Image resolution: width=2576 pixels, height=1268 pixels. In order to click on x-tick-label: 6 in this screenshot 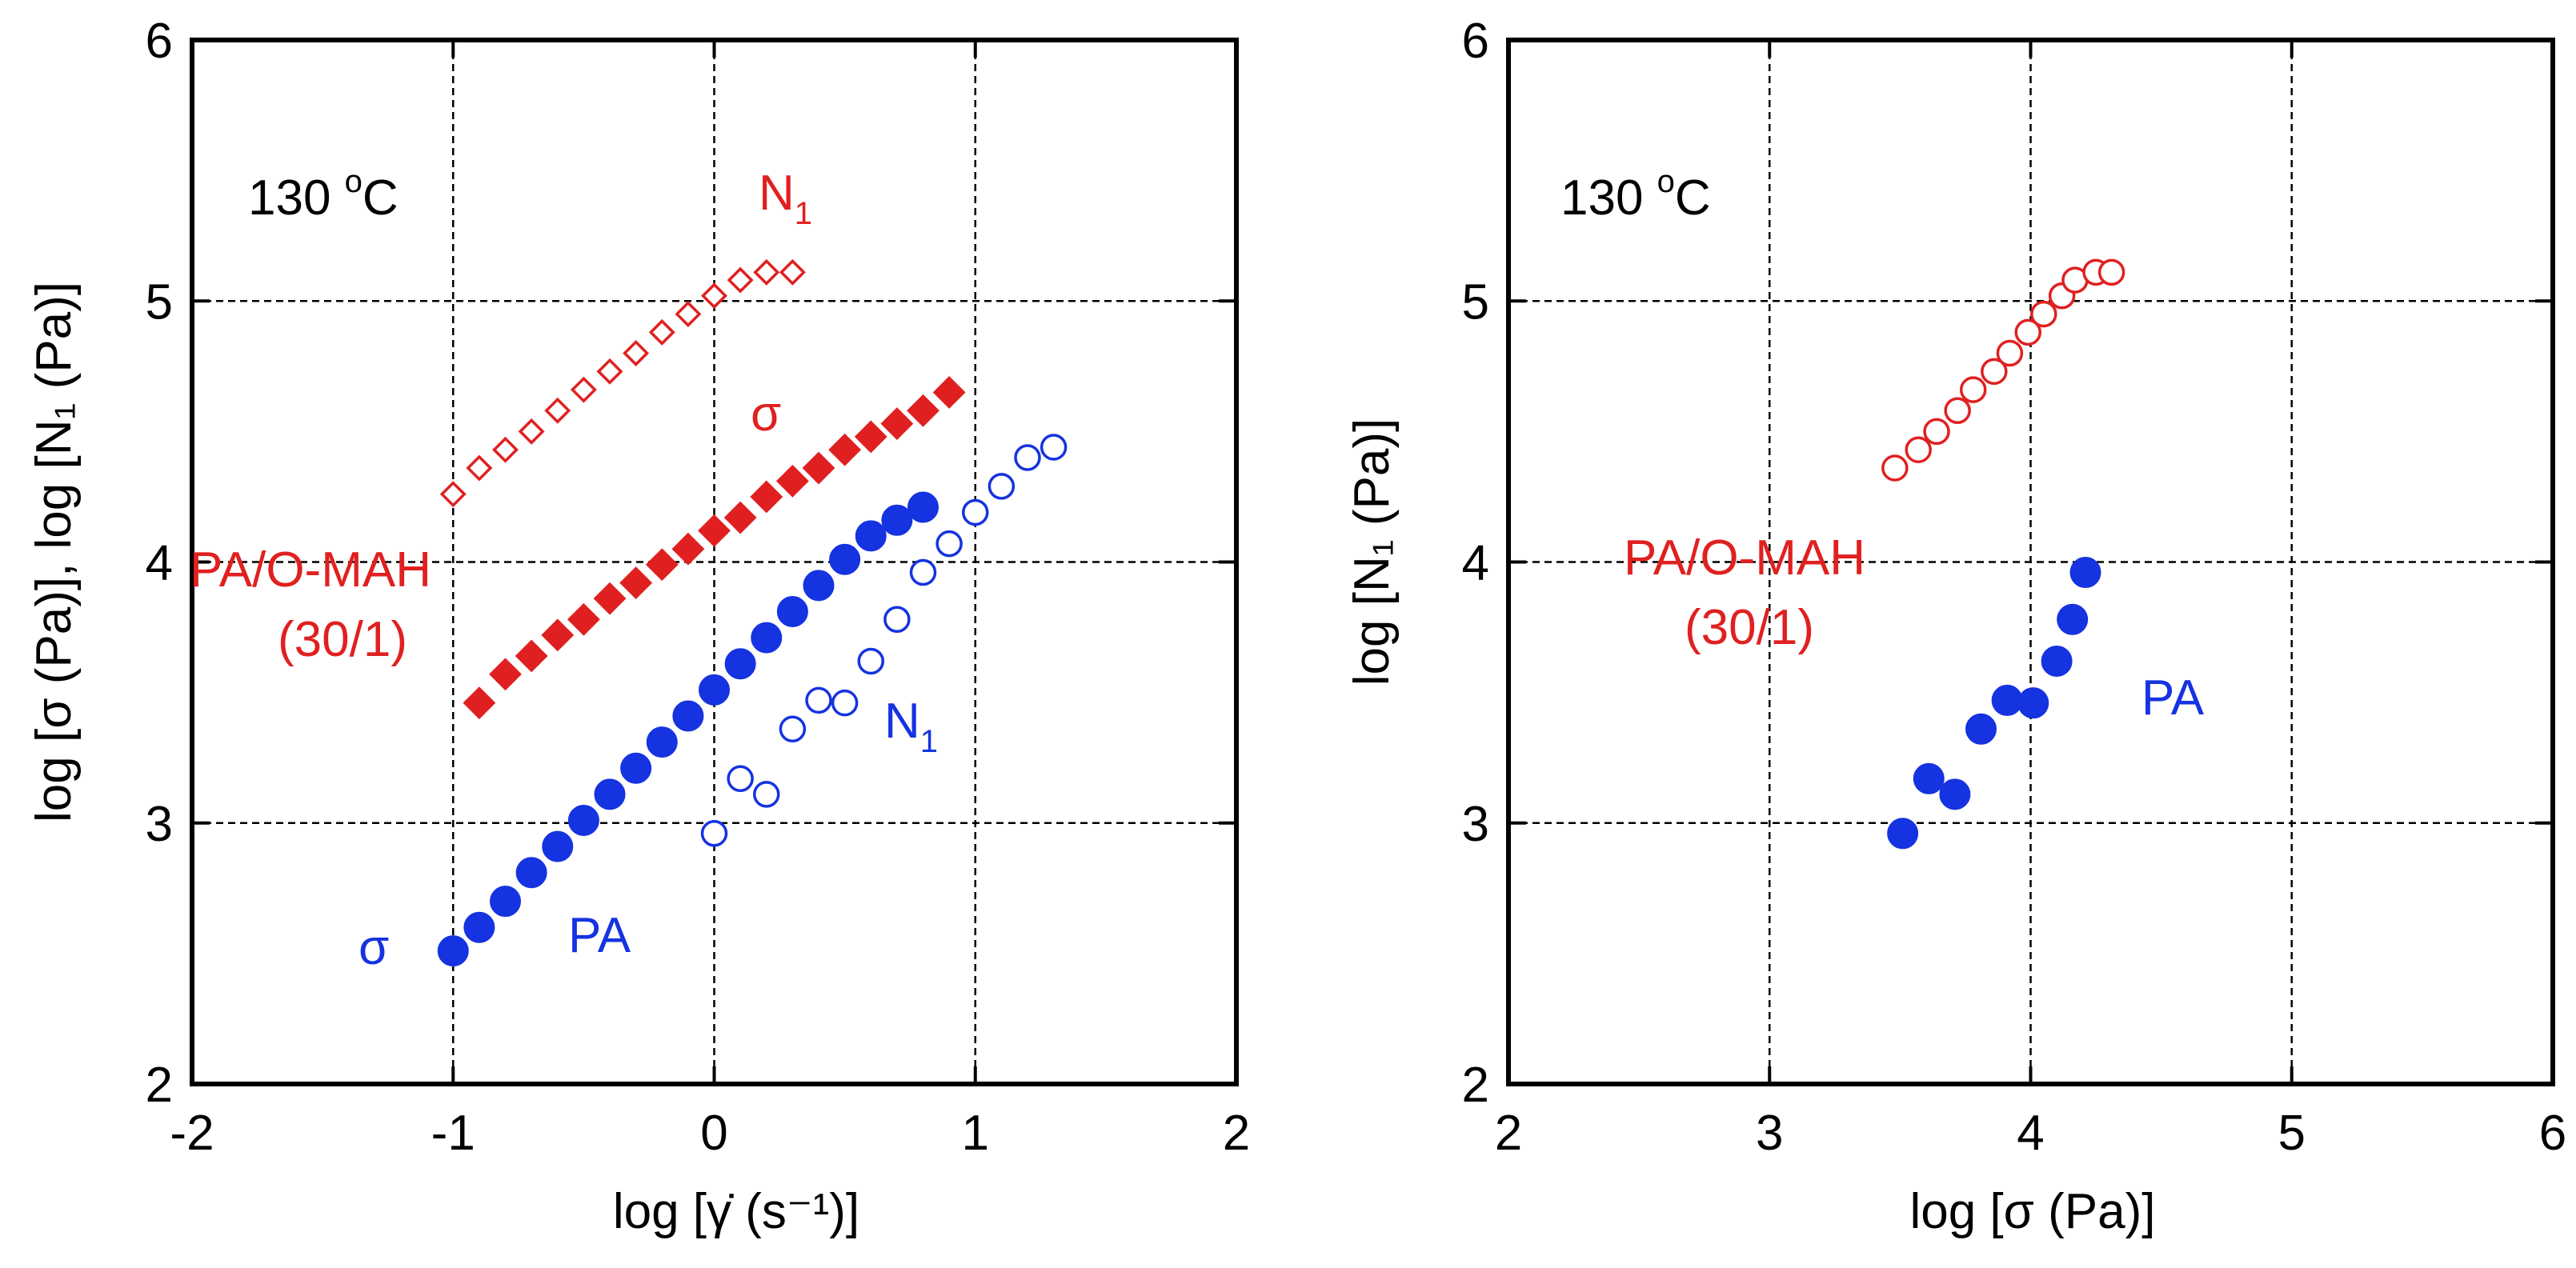, I will do `click(2552, 1133)`.